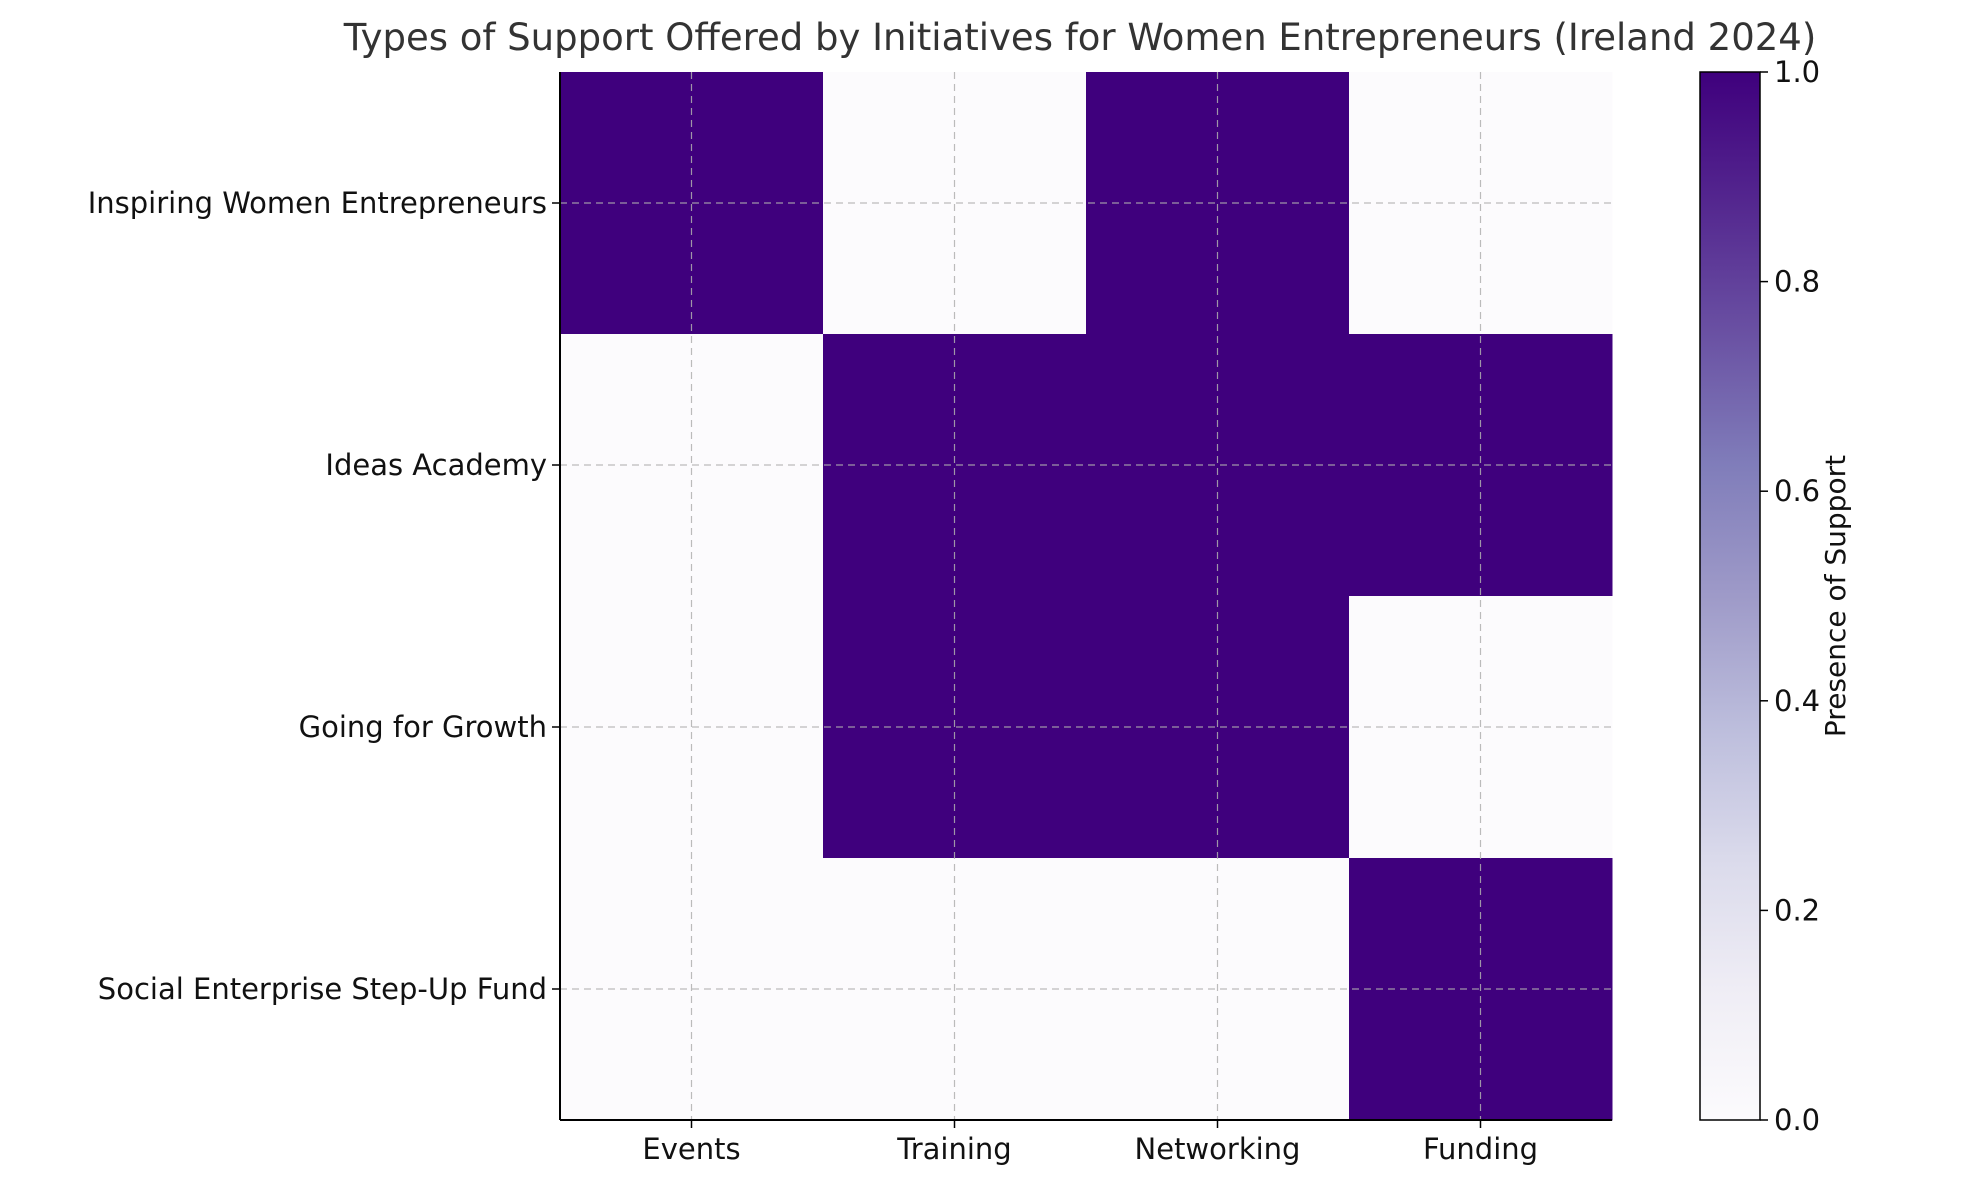  Describe the element at coordinates (1797, 72) in the screenshot. I see `colorbar-tick-label: 1.0` at that location.